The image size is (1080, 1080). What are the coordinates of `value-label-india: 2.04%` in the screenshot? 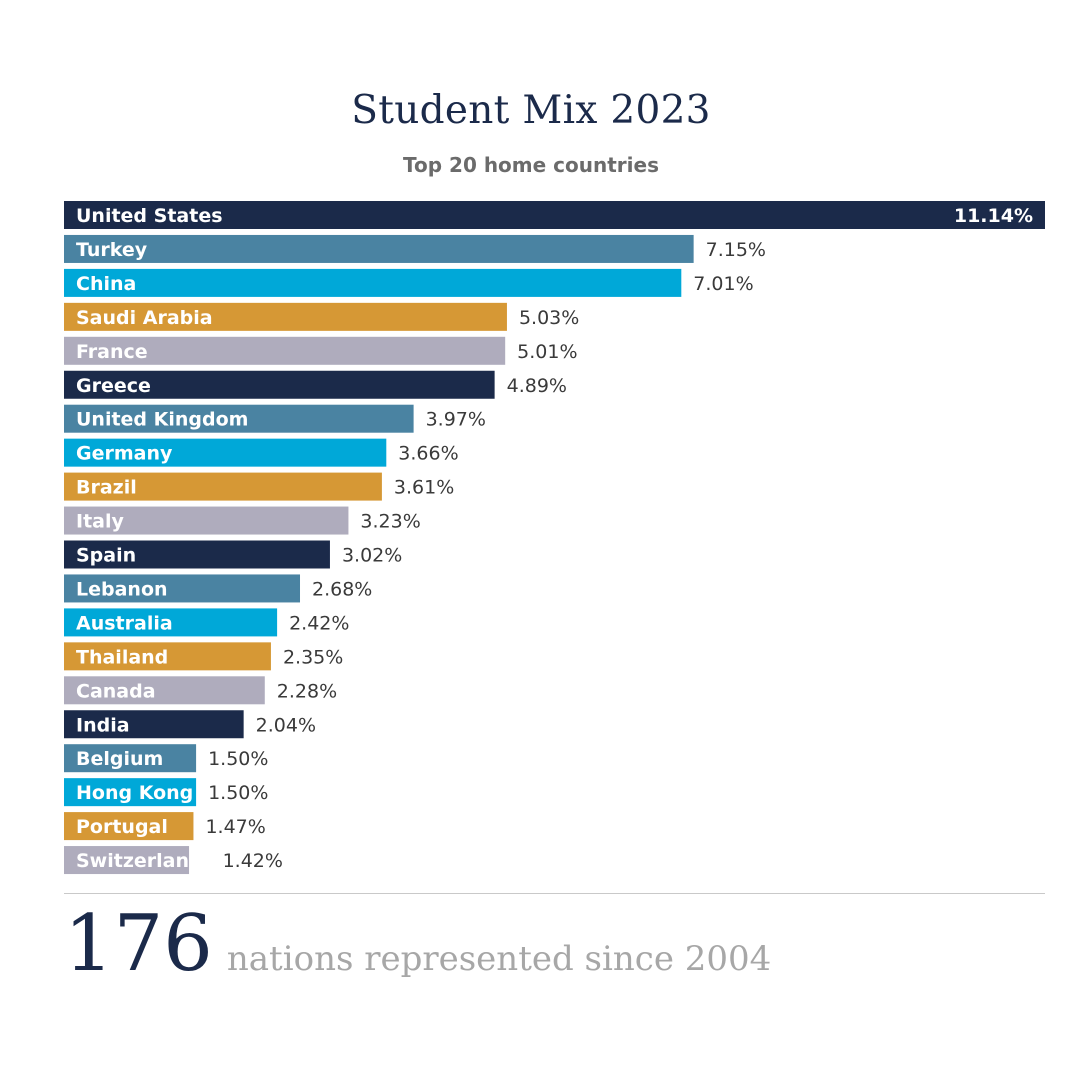 It's located at (286, 725).